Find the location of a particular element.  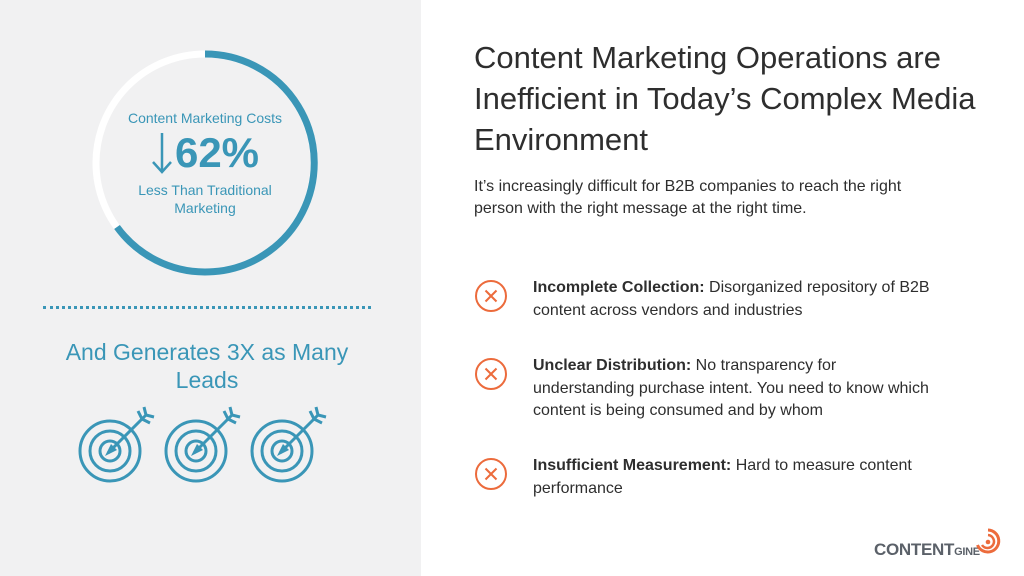

logo-main: CONTENT is located at coordinates (914, 549).